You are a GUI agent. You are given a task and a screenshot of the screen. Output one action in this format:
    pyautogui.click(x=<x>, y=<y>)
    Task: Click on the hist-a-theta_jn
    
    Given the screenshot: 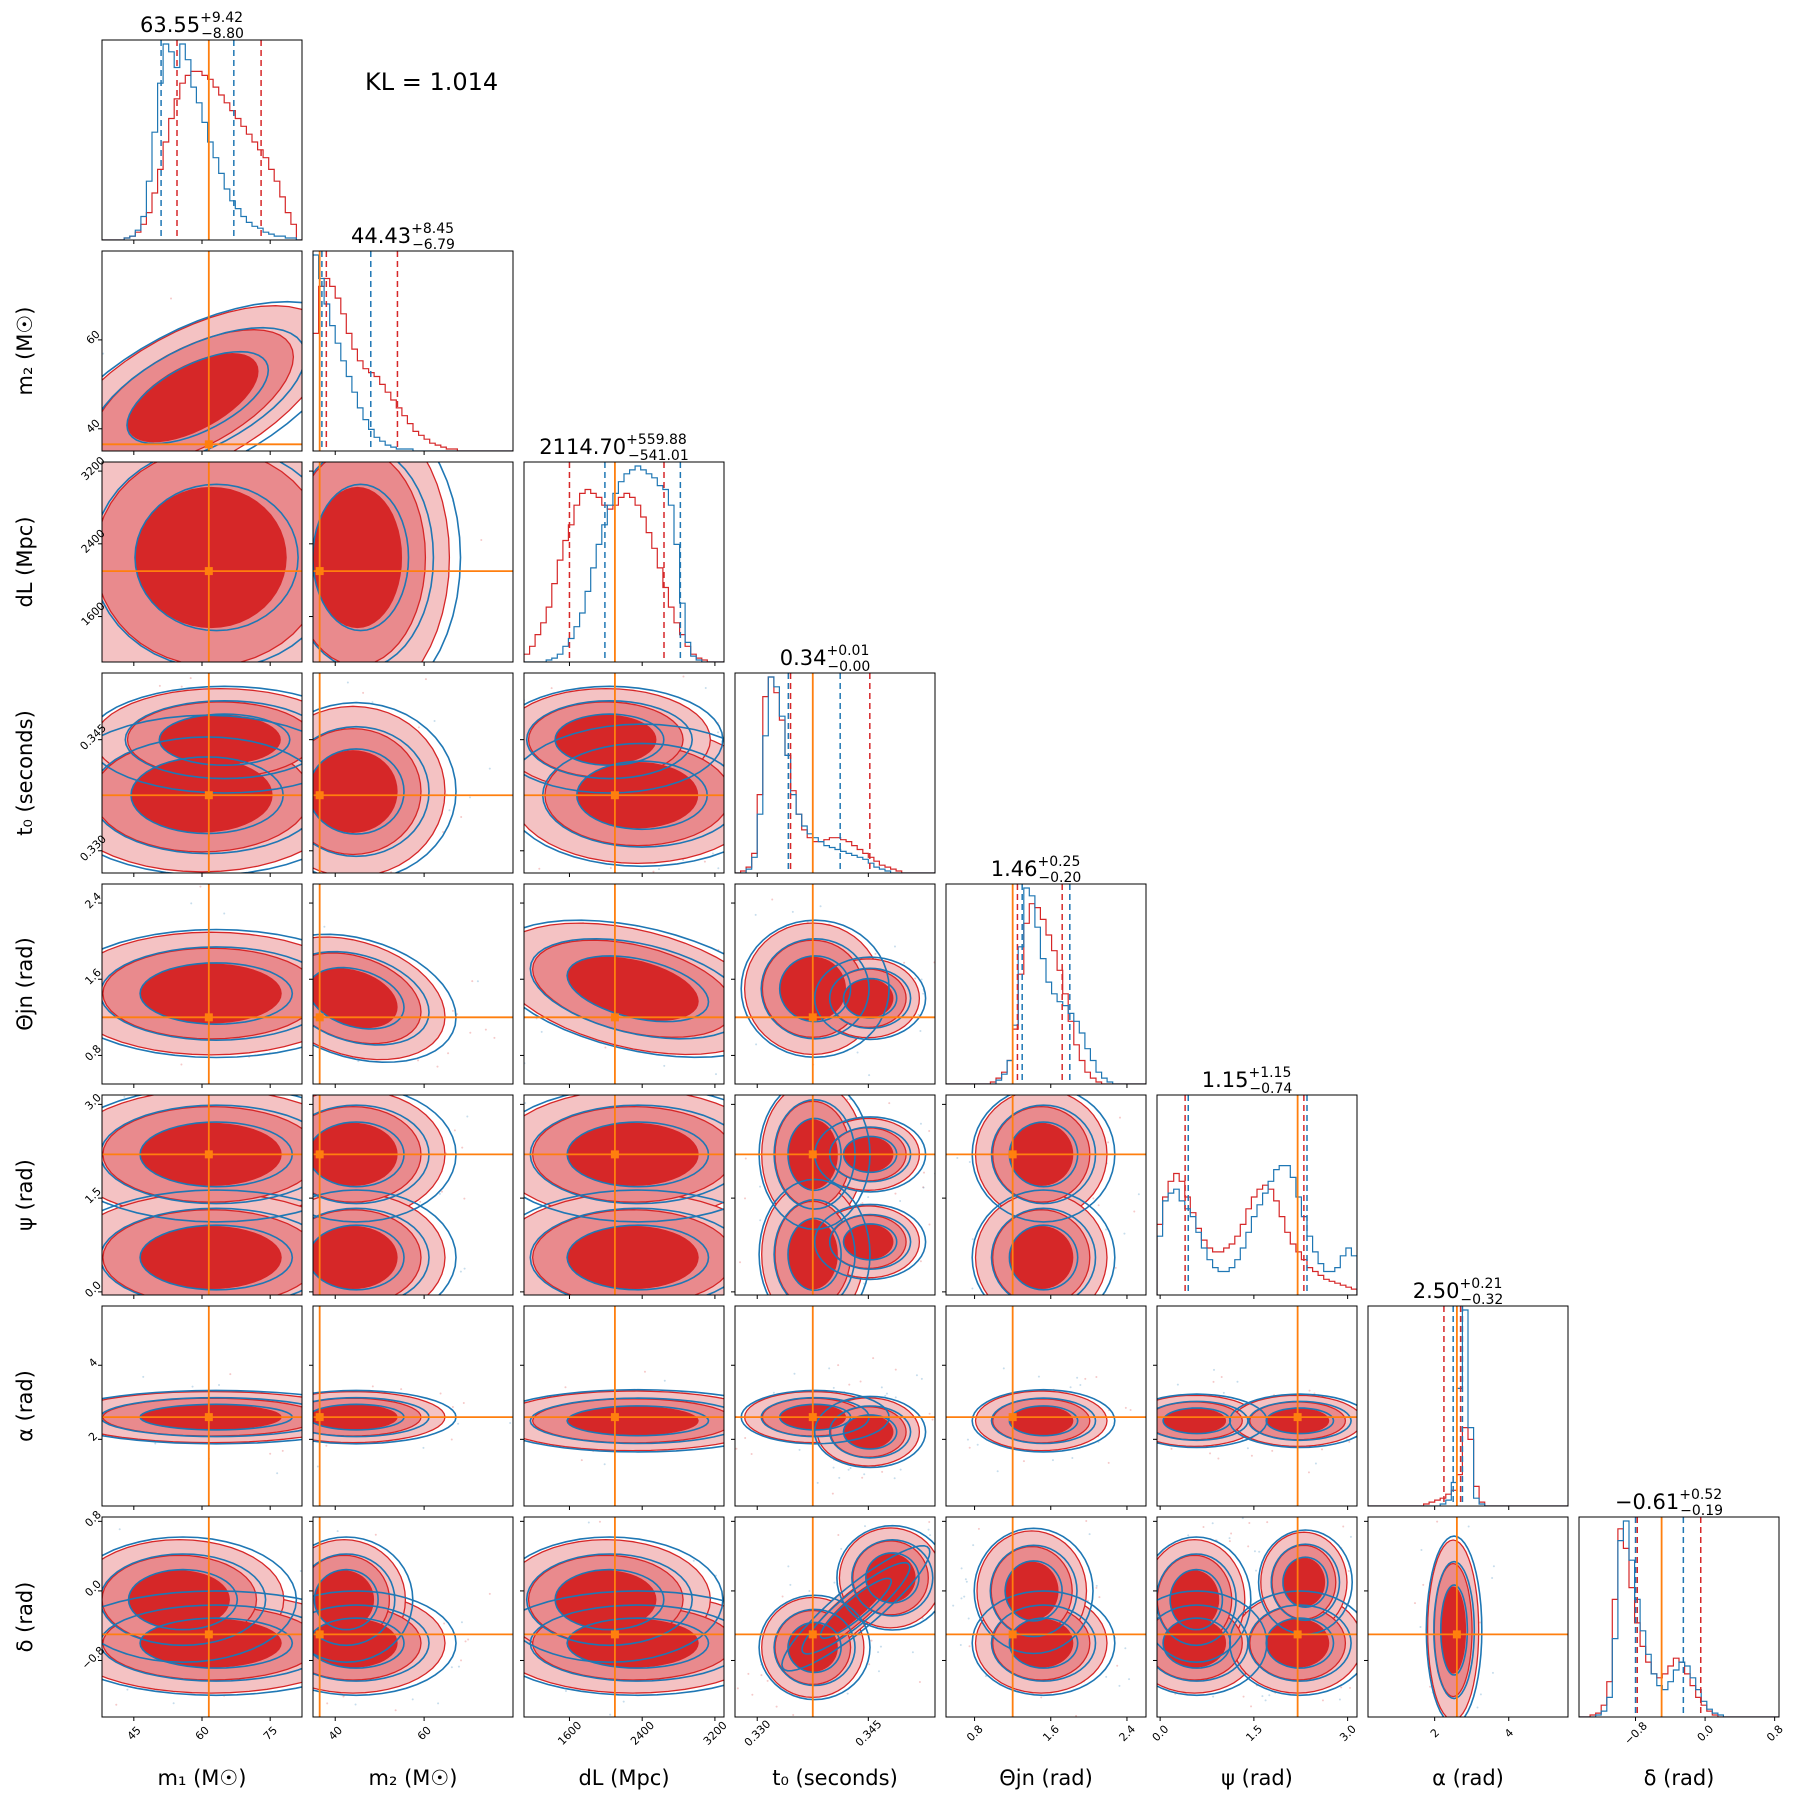 What is the action you would take?
    pyautogui.click(x=1046, y=985)
    